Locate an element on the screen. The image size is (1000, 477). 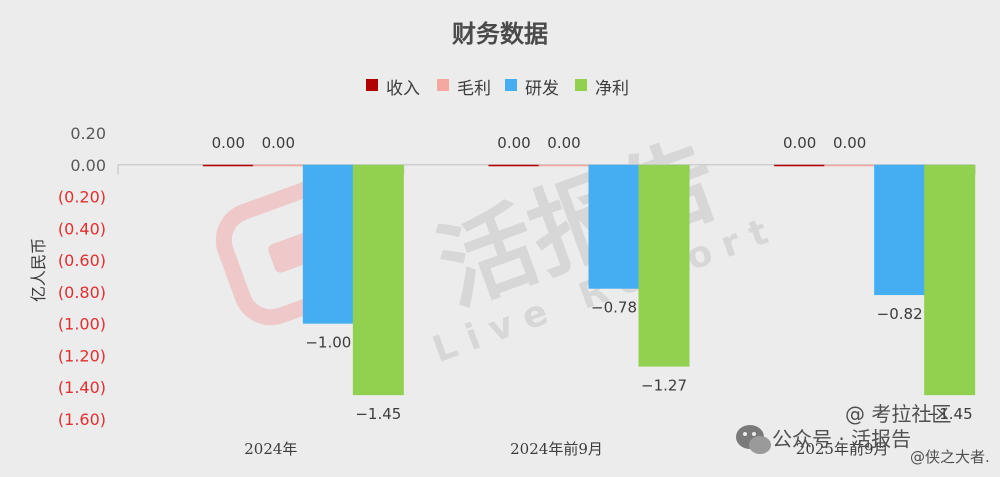
y-tick-label: (0.80) is located at coordinates (82, 292).